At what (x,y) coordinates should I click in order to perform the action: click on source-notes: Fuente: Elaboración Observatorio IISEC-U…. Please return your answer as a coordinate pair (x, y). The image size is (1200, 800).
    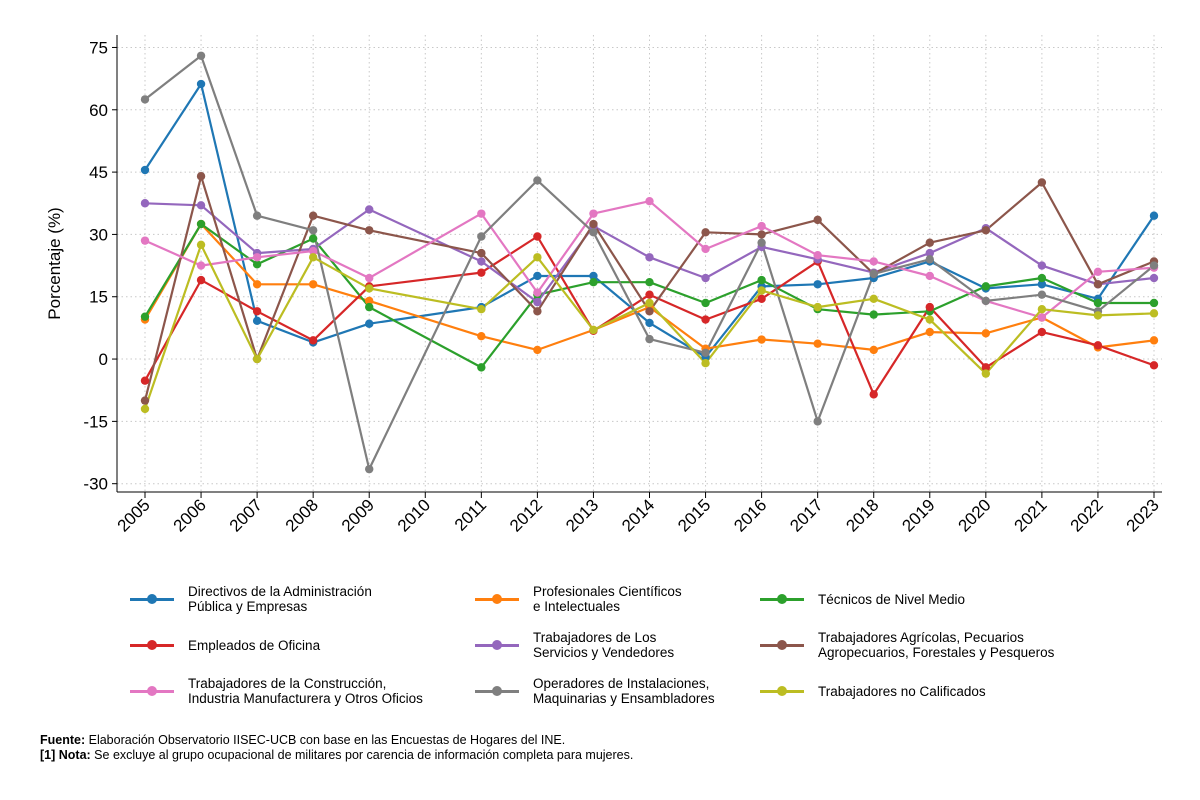
    Looking at the image, I should click on (336, 748).